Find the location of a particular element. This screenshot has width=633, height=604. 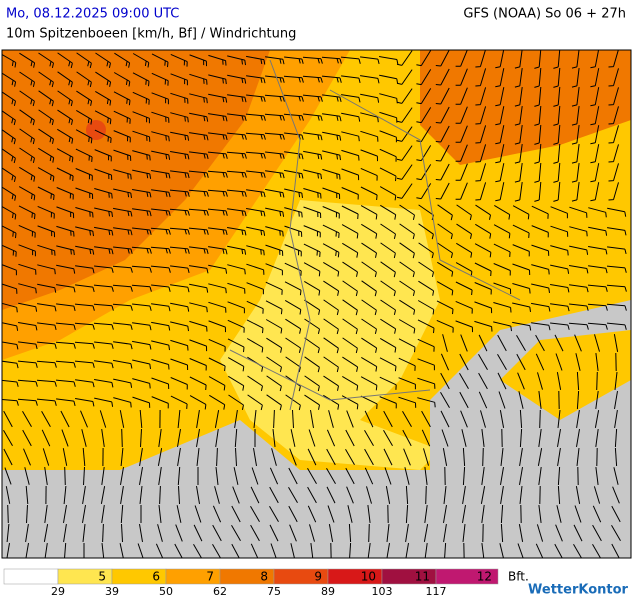

legend-bft-label: 6 is located at coordinates (156, 577).